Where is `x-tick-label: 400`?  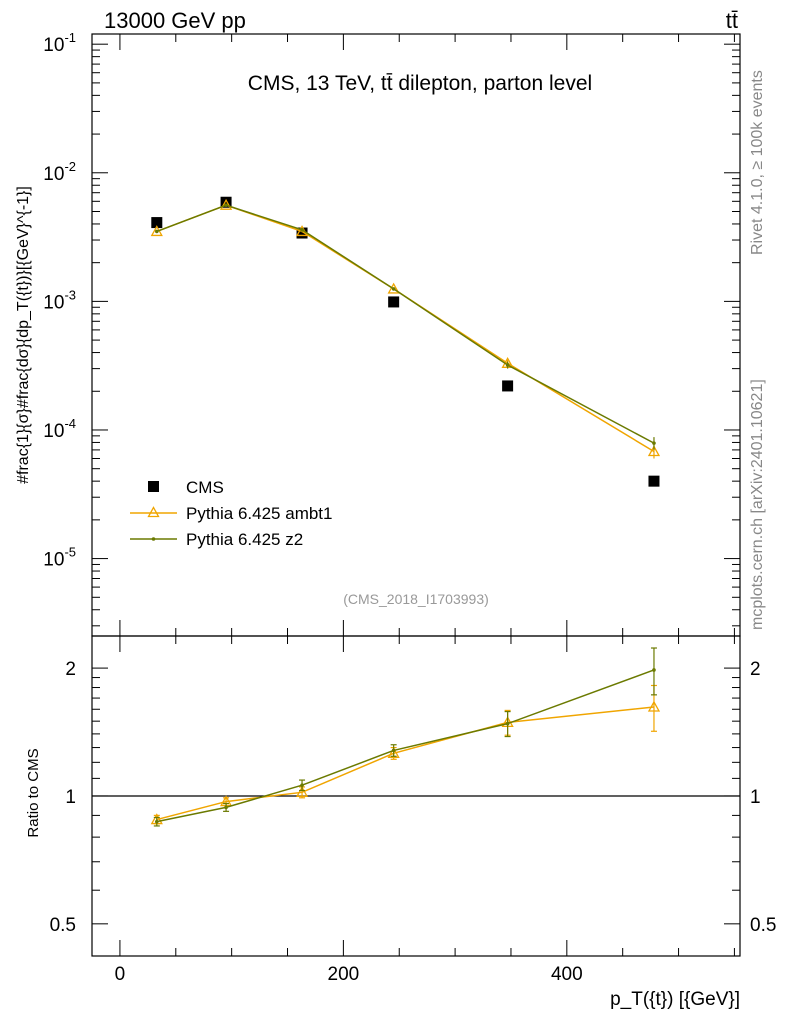
x-tick-label: 400 is located at coordinates (567, 974).